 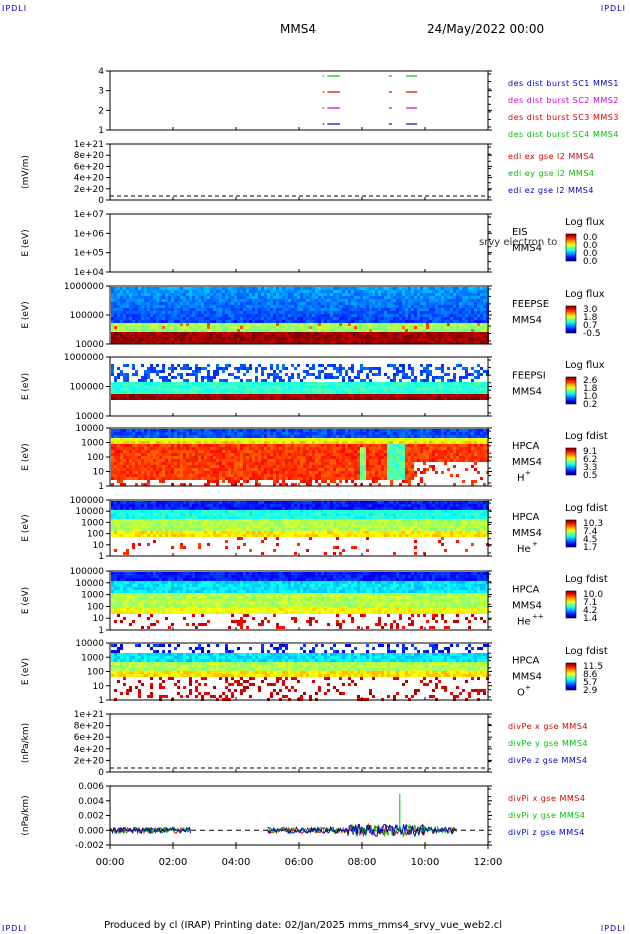 What do you see at coordinates (89, 417) in the screenshot?
I see `ytick-label-feepsi-2: 10000` at bounding box center [89, 417].